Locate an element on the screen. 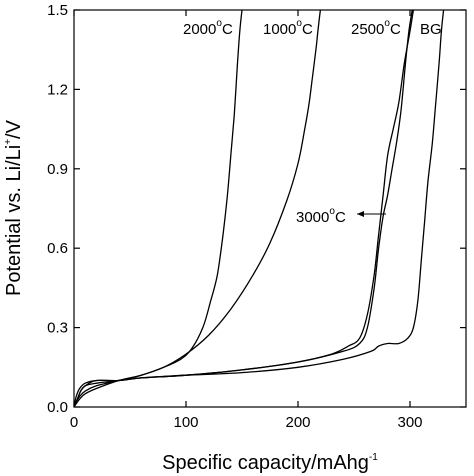 The width and height of the screenshot is (474, 476). x-axis-title: Specific capacity/mAhg-1 is located at coordinates (270, 463).